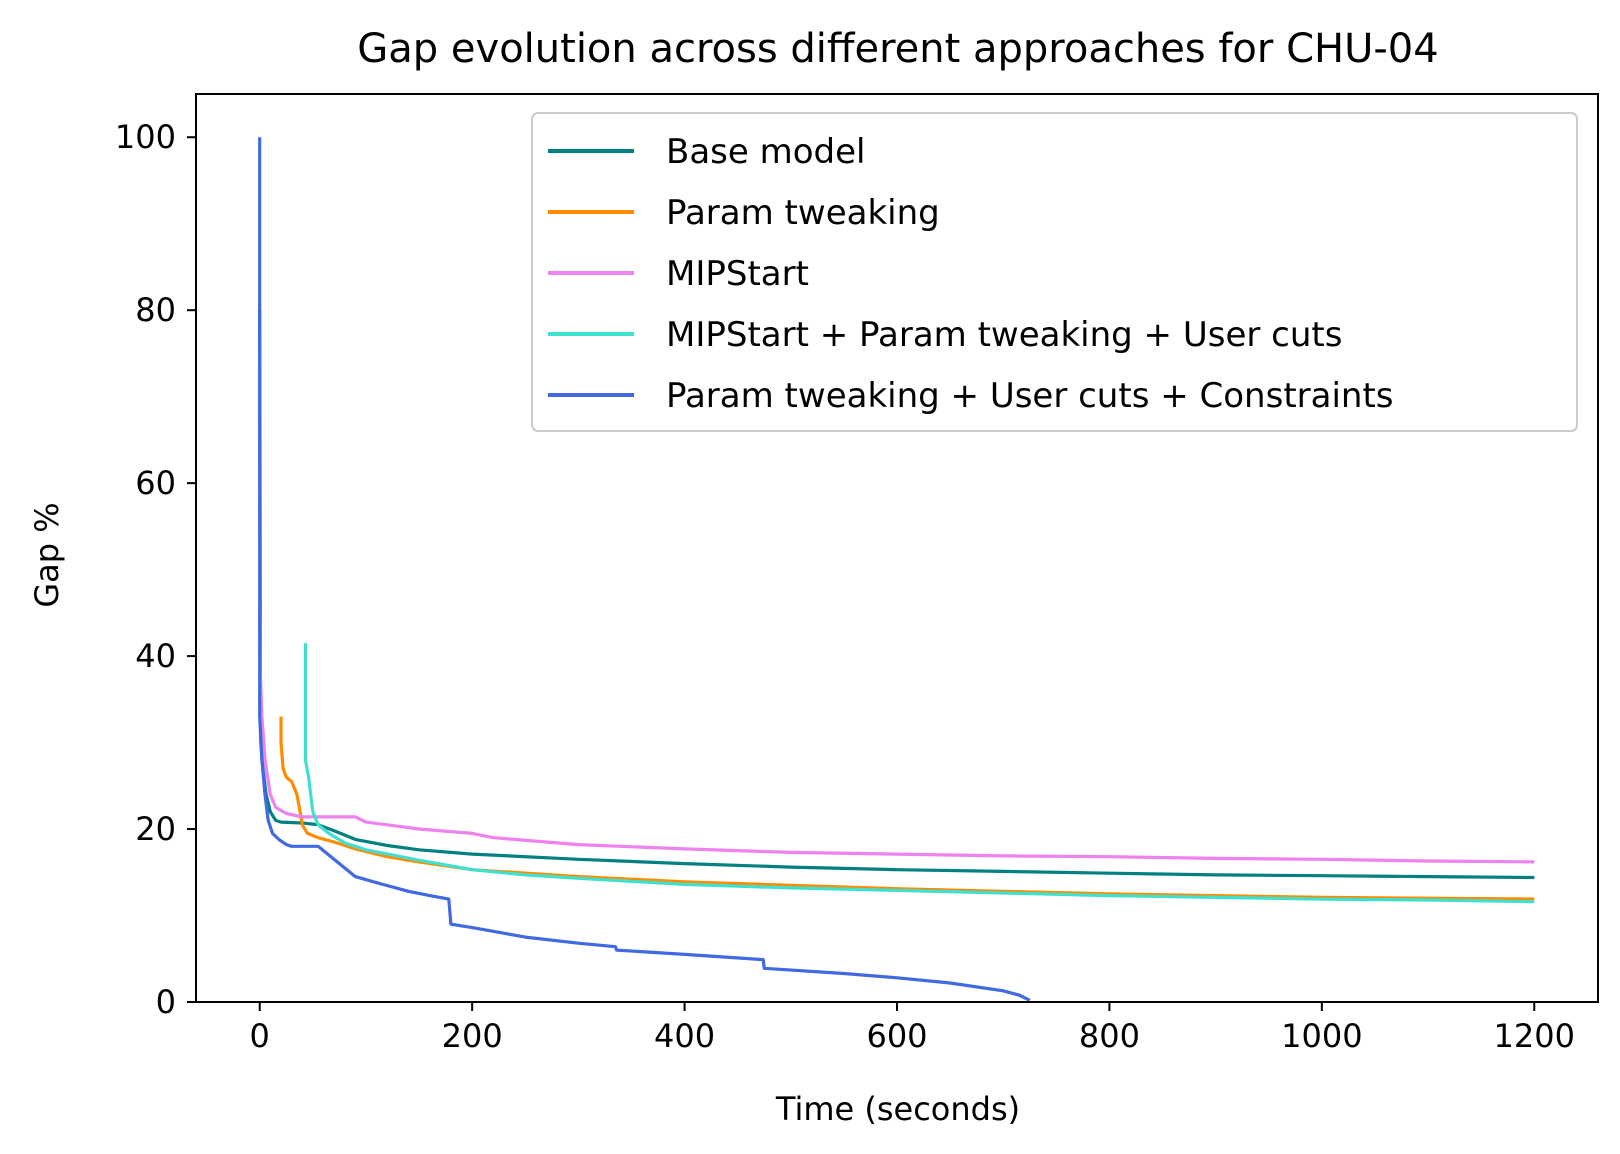 This screenshot has height=1154, width=1620. I want to click on legend-label: MIPStart, so click(737, 274).